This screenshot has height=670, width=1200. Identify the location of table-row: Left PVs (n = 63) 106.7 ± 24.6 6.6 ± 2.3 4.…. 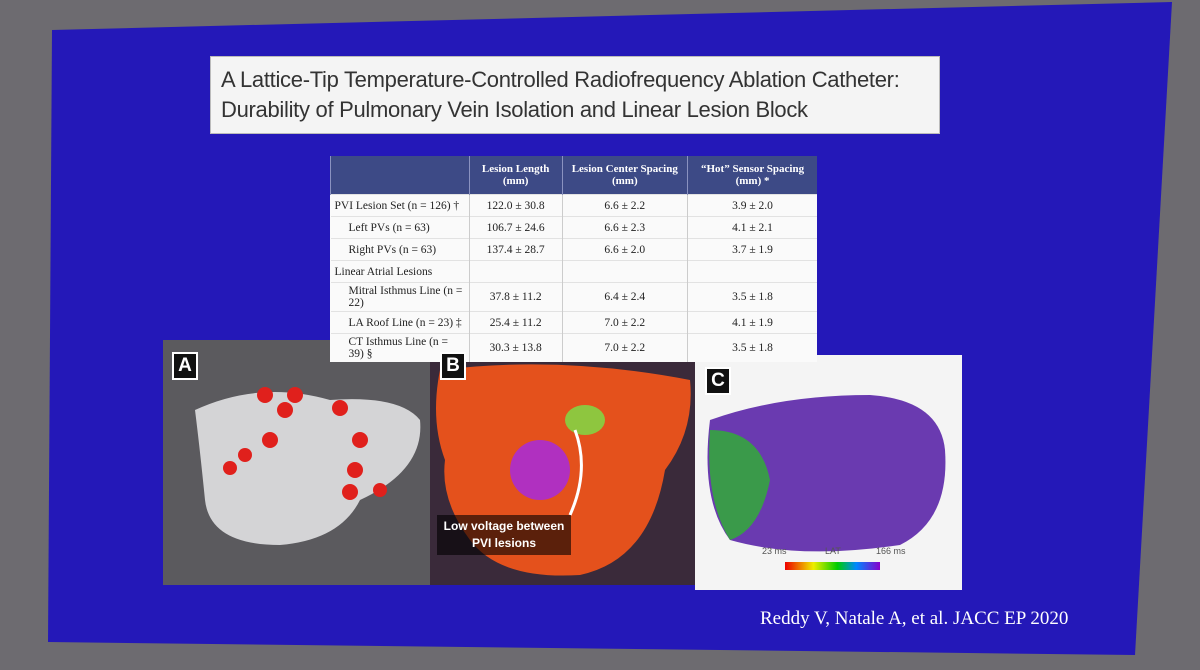
(573, 227).